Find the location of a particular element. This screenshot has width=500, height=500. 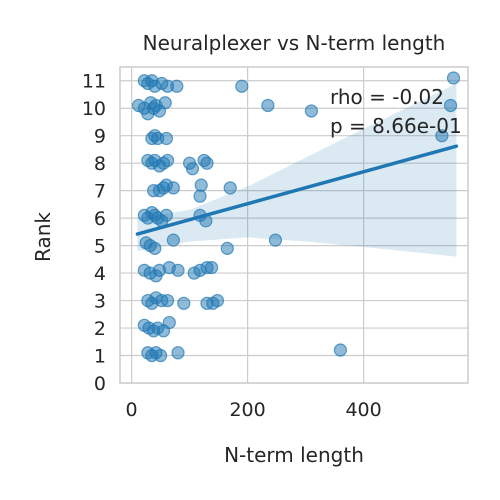

y-tick-label: 0 is located at coordinates (100, 384).